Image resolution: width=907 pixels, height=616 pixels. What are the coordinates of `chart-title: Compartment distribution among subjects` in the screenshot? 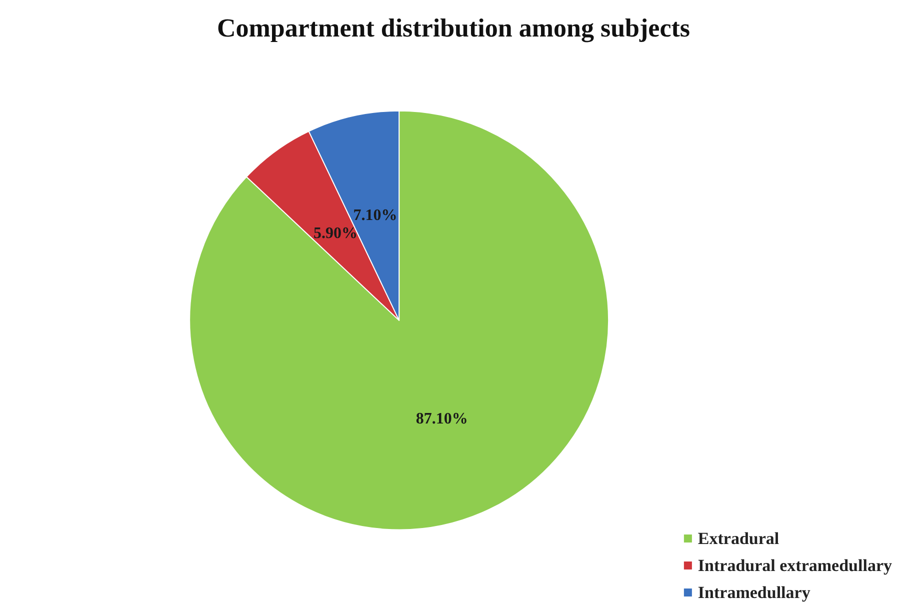 It's located at (453, 28).